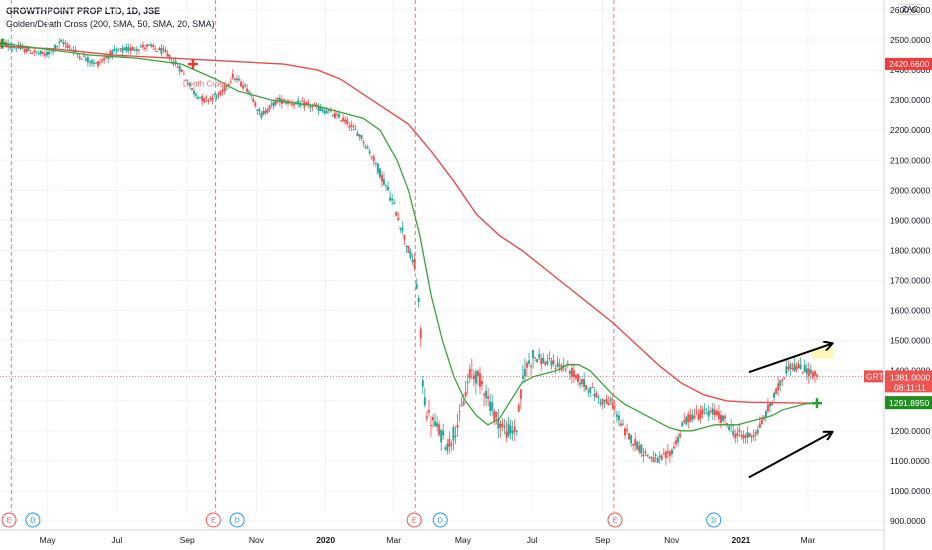 Image resolution: width=932 pixels, height=550 pixels. Describe the element at coordinates (910, 130) in the screenshot. I see `y-tick-label: 2200.0000` at that location.